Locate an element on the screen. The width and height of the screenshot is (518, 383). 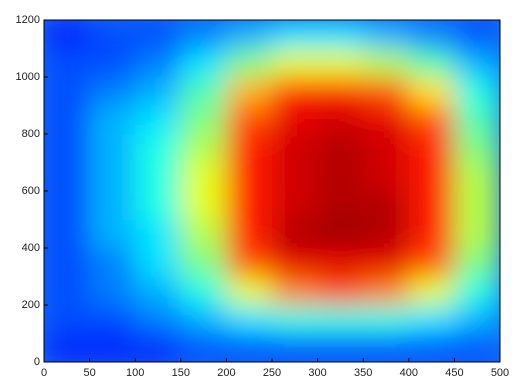
y-tick-label: 0 is located at coordinates (37, 362).